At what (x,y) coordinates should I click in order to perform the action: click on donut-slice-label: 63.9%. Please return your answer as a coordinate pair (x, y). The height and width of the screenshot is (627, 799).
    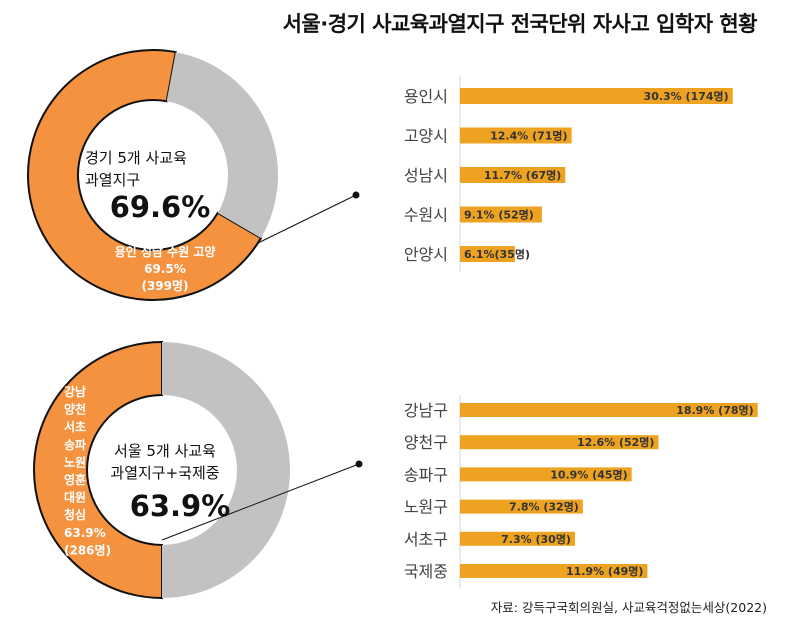
    Looking at the image, I should click on (85, 533).